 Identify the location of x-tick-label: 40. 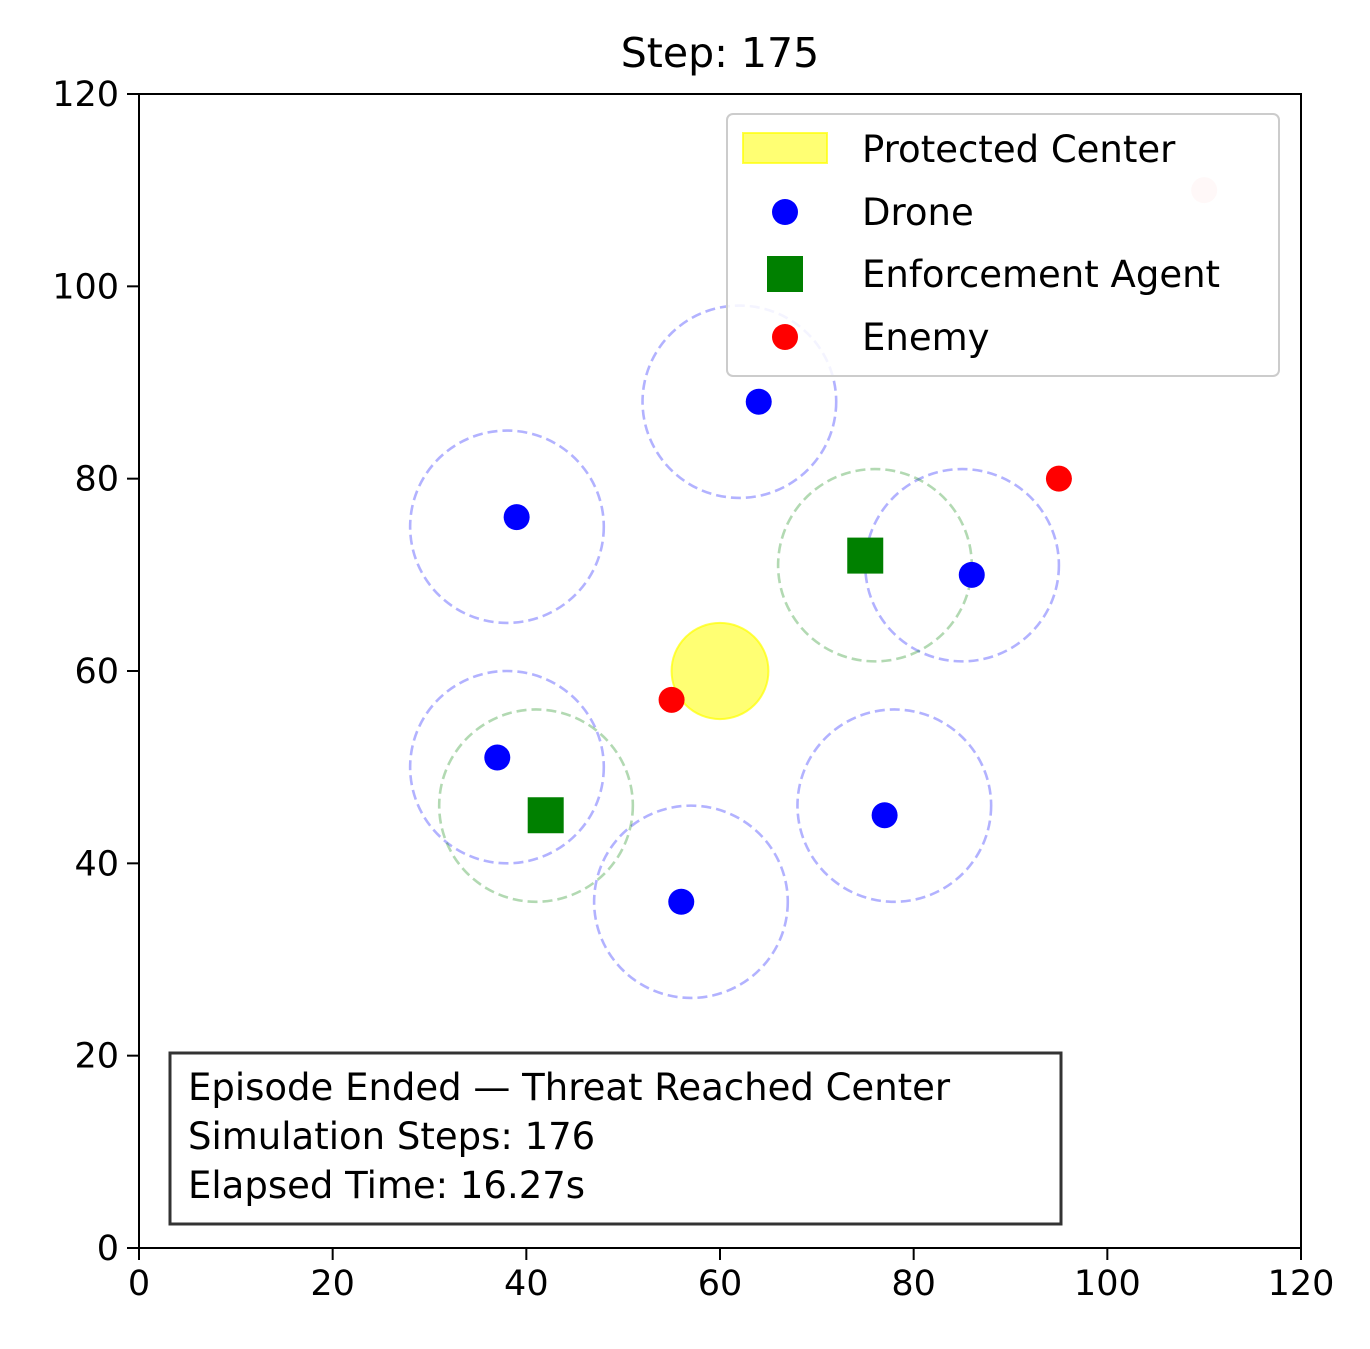
(526, 1284).